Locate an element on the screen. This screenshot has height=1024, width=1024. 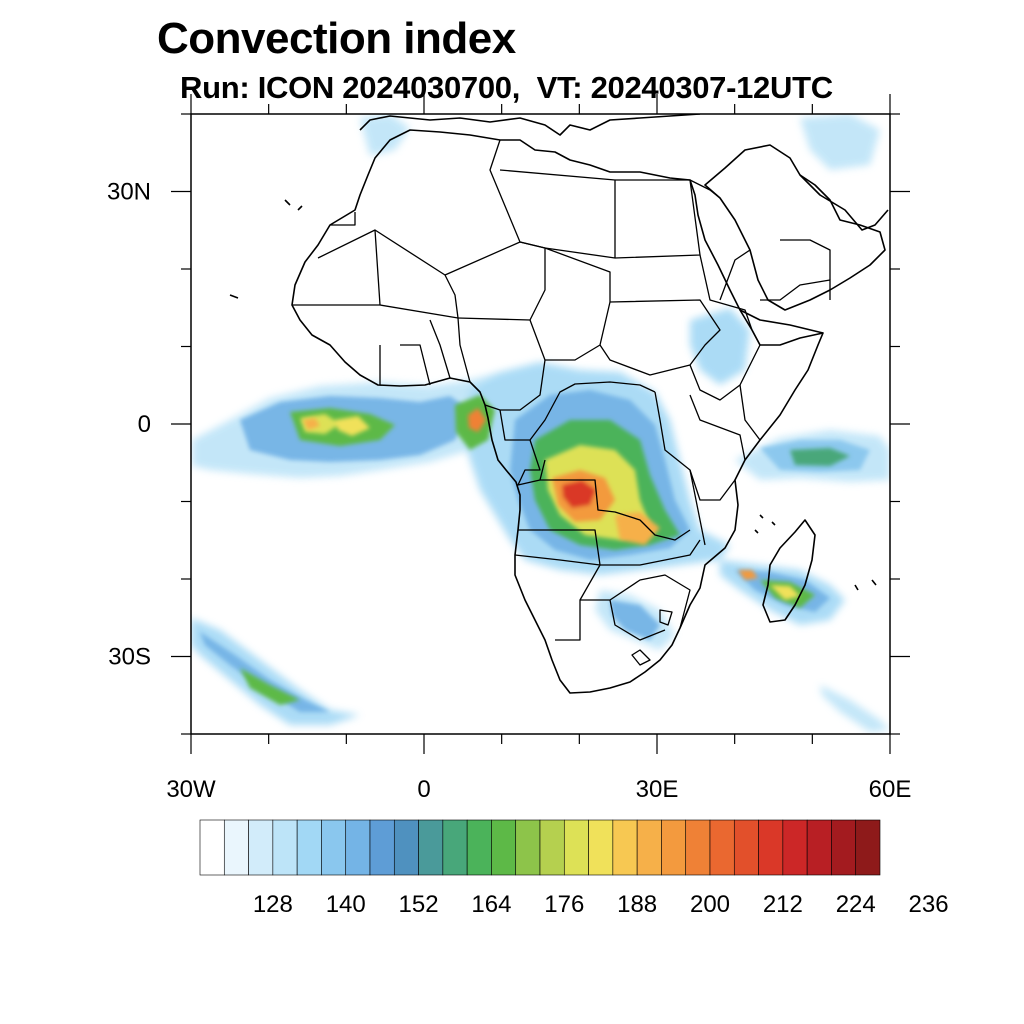
field-ethiopia is located at coordinates (720, 346).